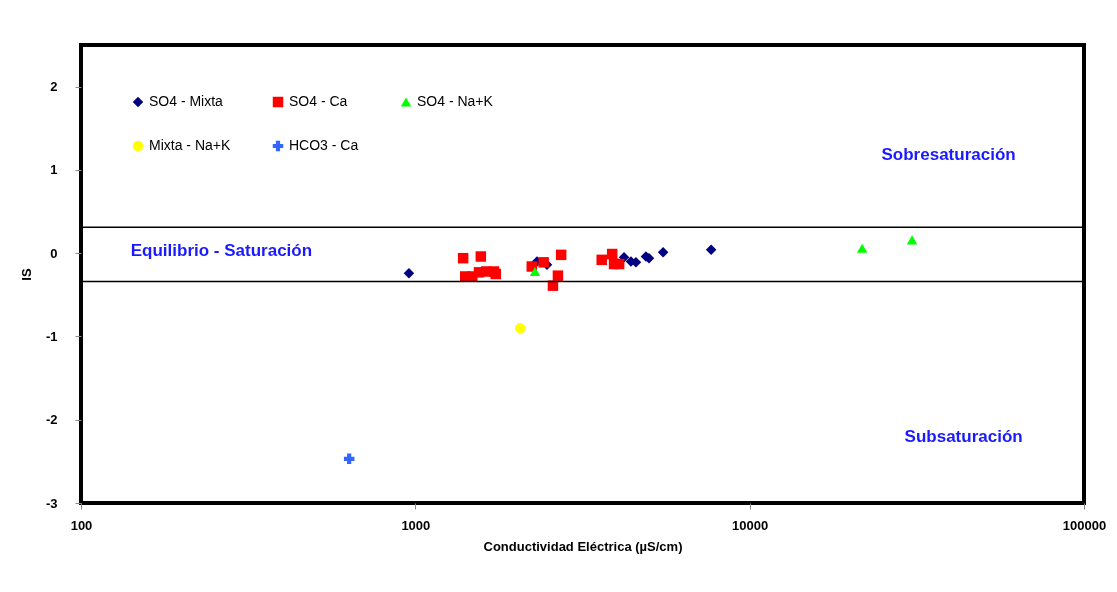  I want to click on x-tick-label: 100000, so click(1084, 525).